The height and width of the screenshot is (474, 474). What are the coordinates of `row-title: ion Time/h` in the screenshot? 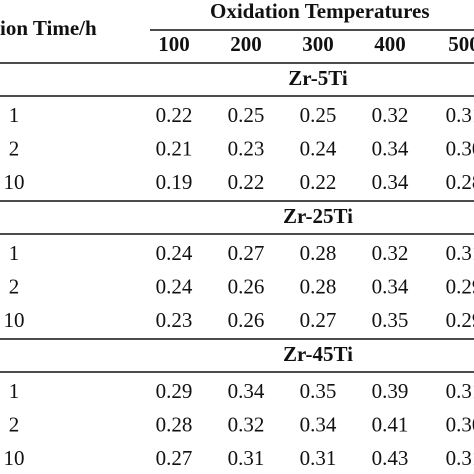 It's located at (48, 28).